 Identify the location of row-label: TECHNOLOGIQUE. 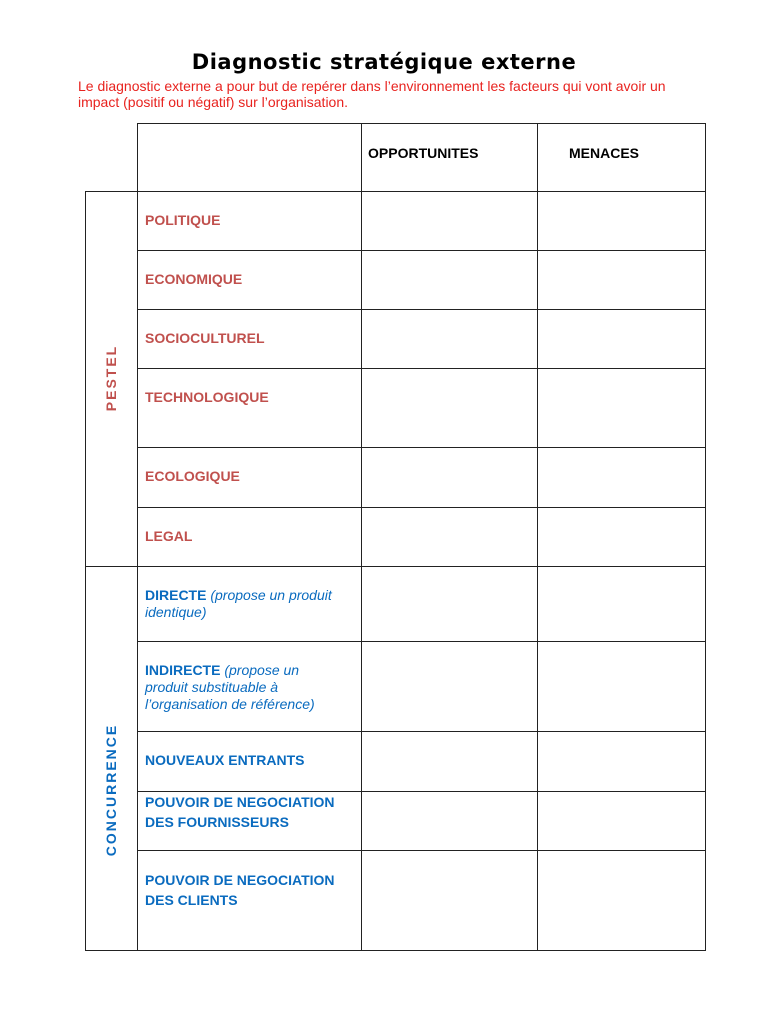
(249, 397).